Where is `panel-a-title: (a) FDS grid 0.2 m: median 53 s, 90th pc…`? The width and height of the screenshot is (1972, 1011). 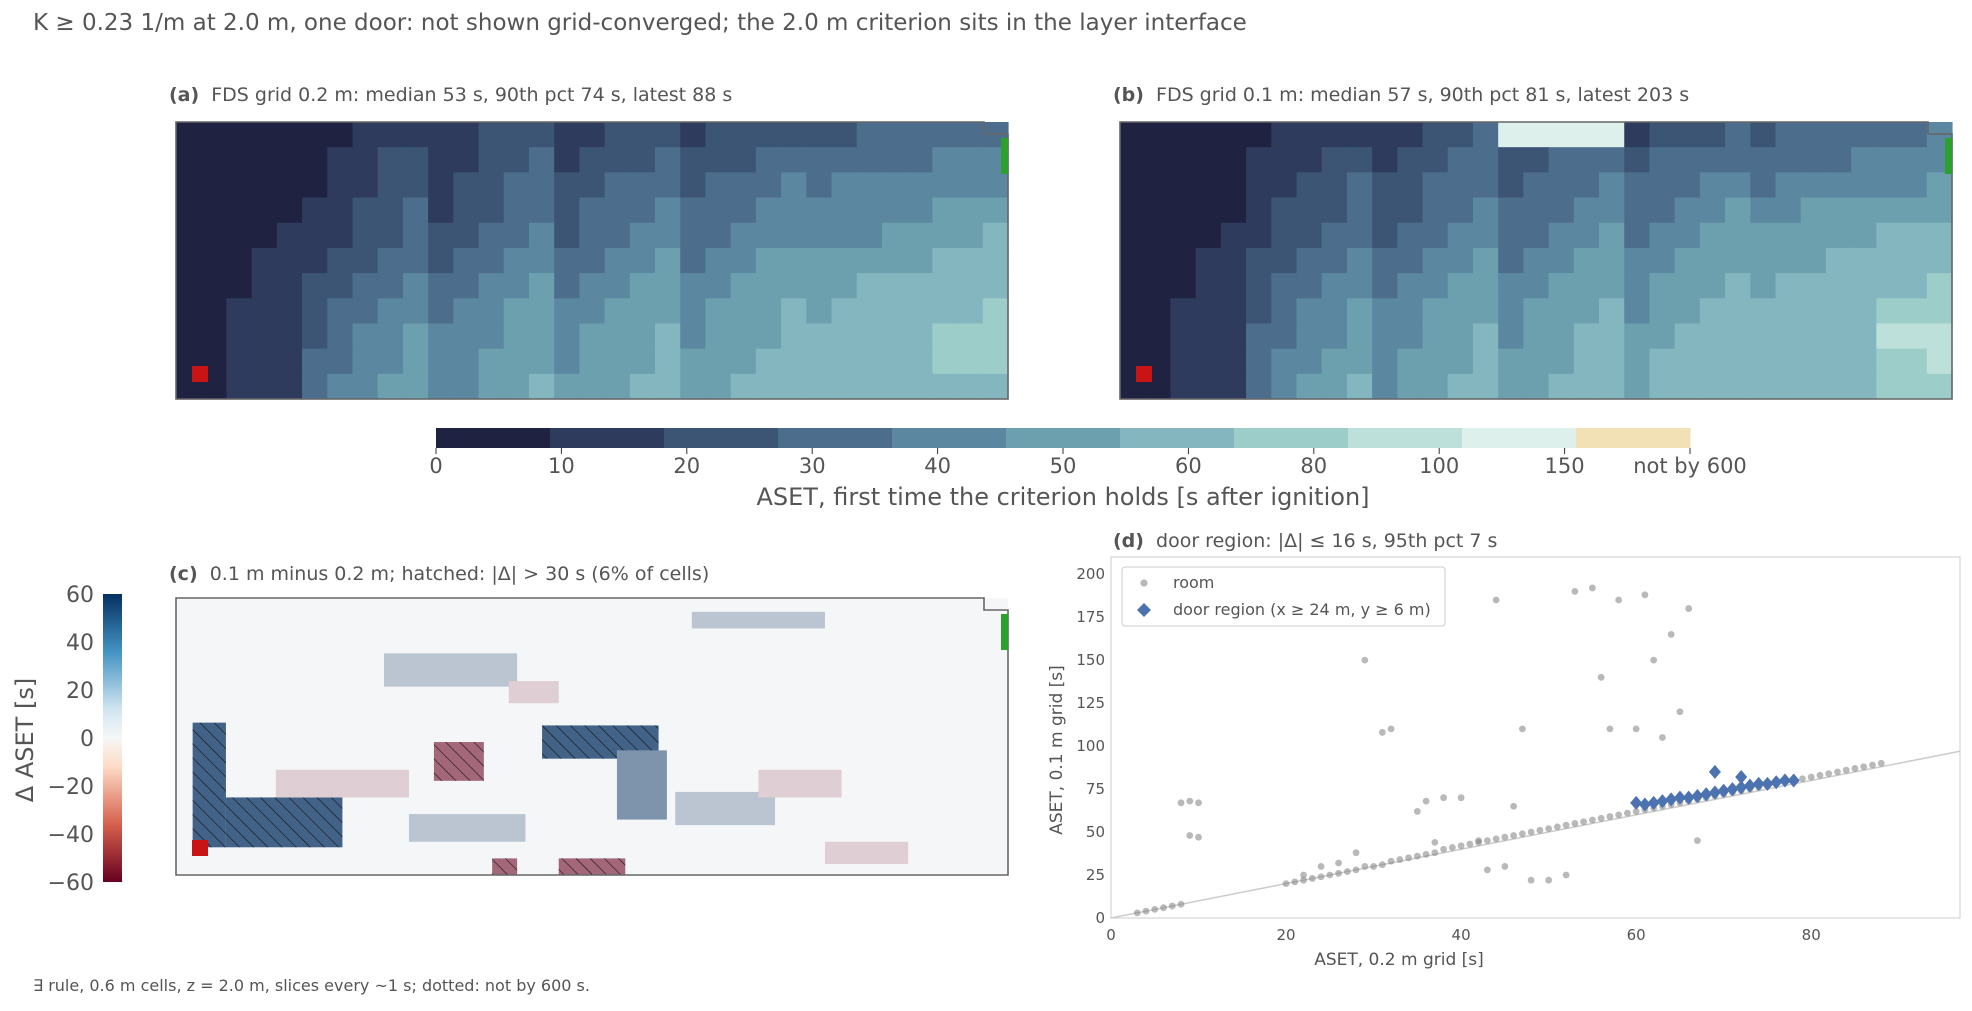 panel-a-title: (a) FDS grid 0.2 m: median 53 s, 90th pc… is located at coordinates (450, 95).